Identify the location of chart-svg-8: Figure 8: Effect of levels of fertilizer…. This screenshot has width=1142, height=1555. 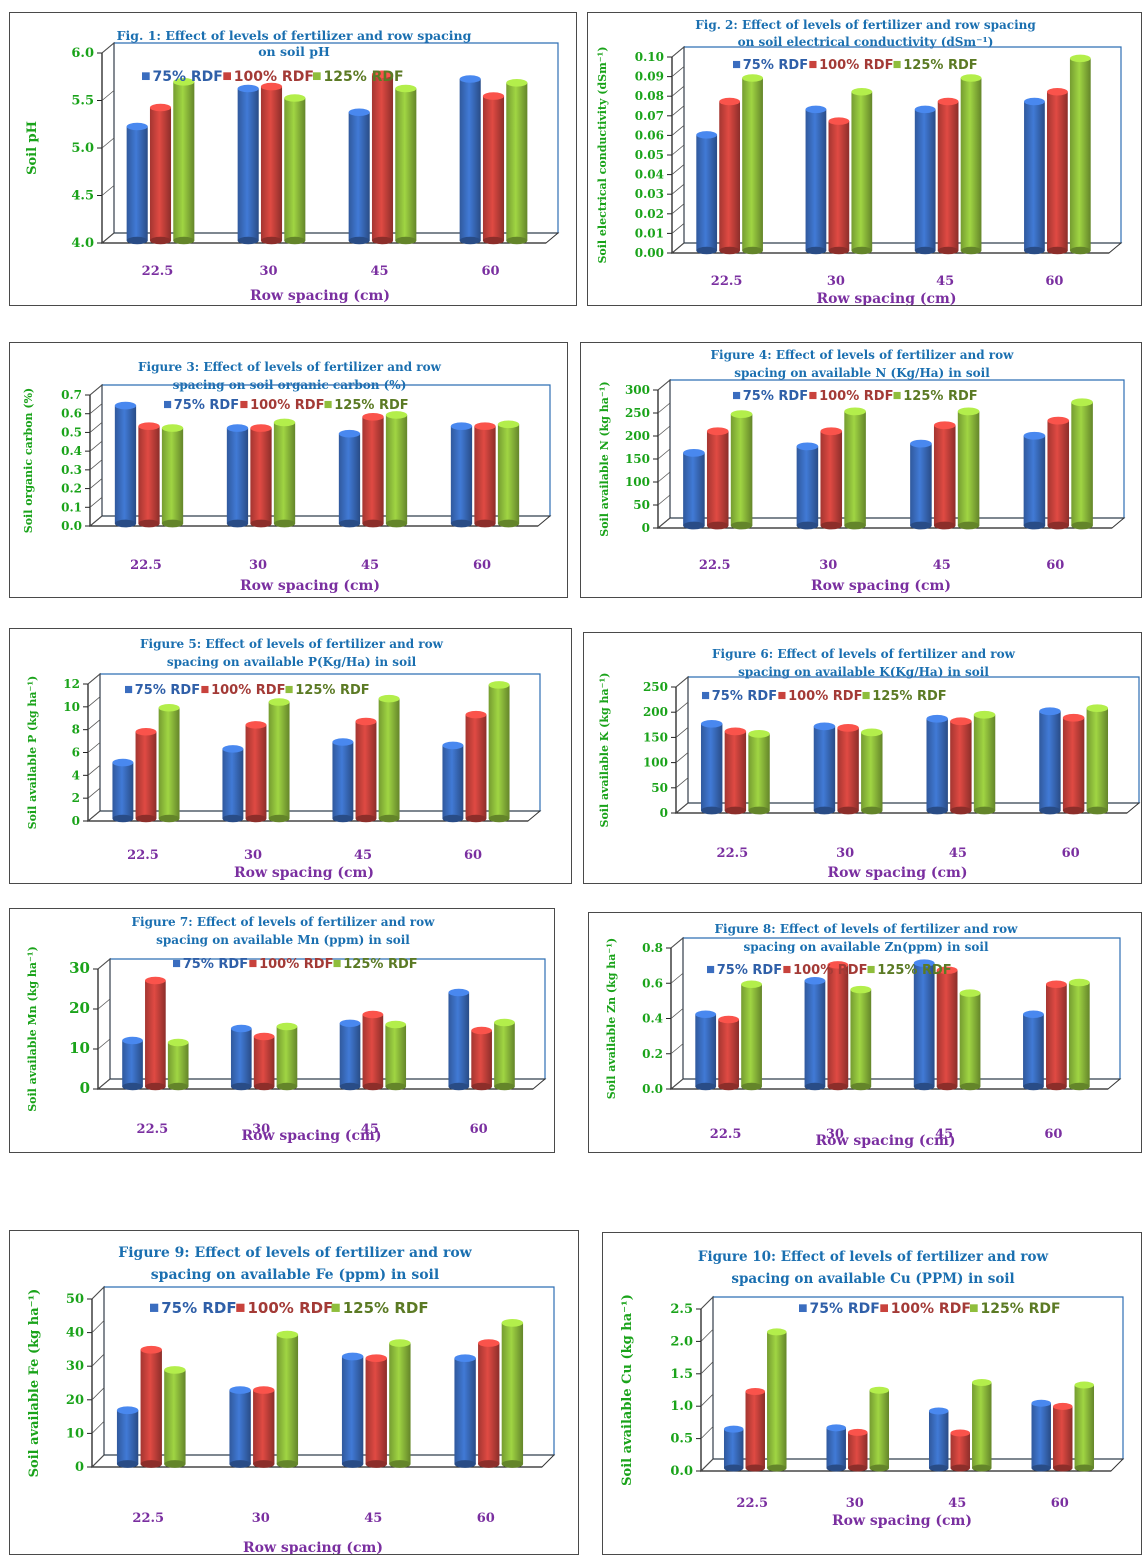
(863, 1035).